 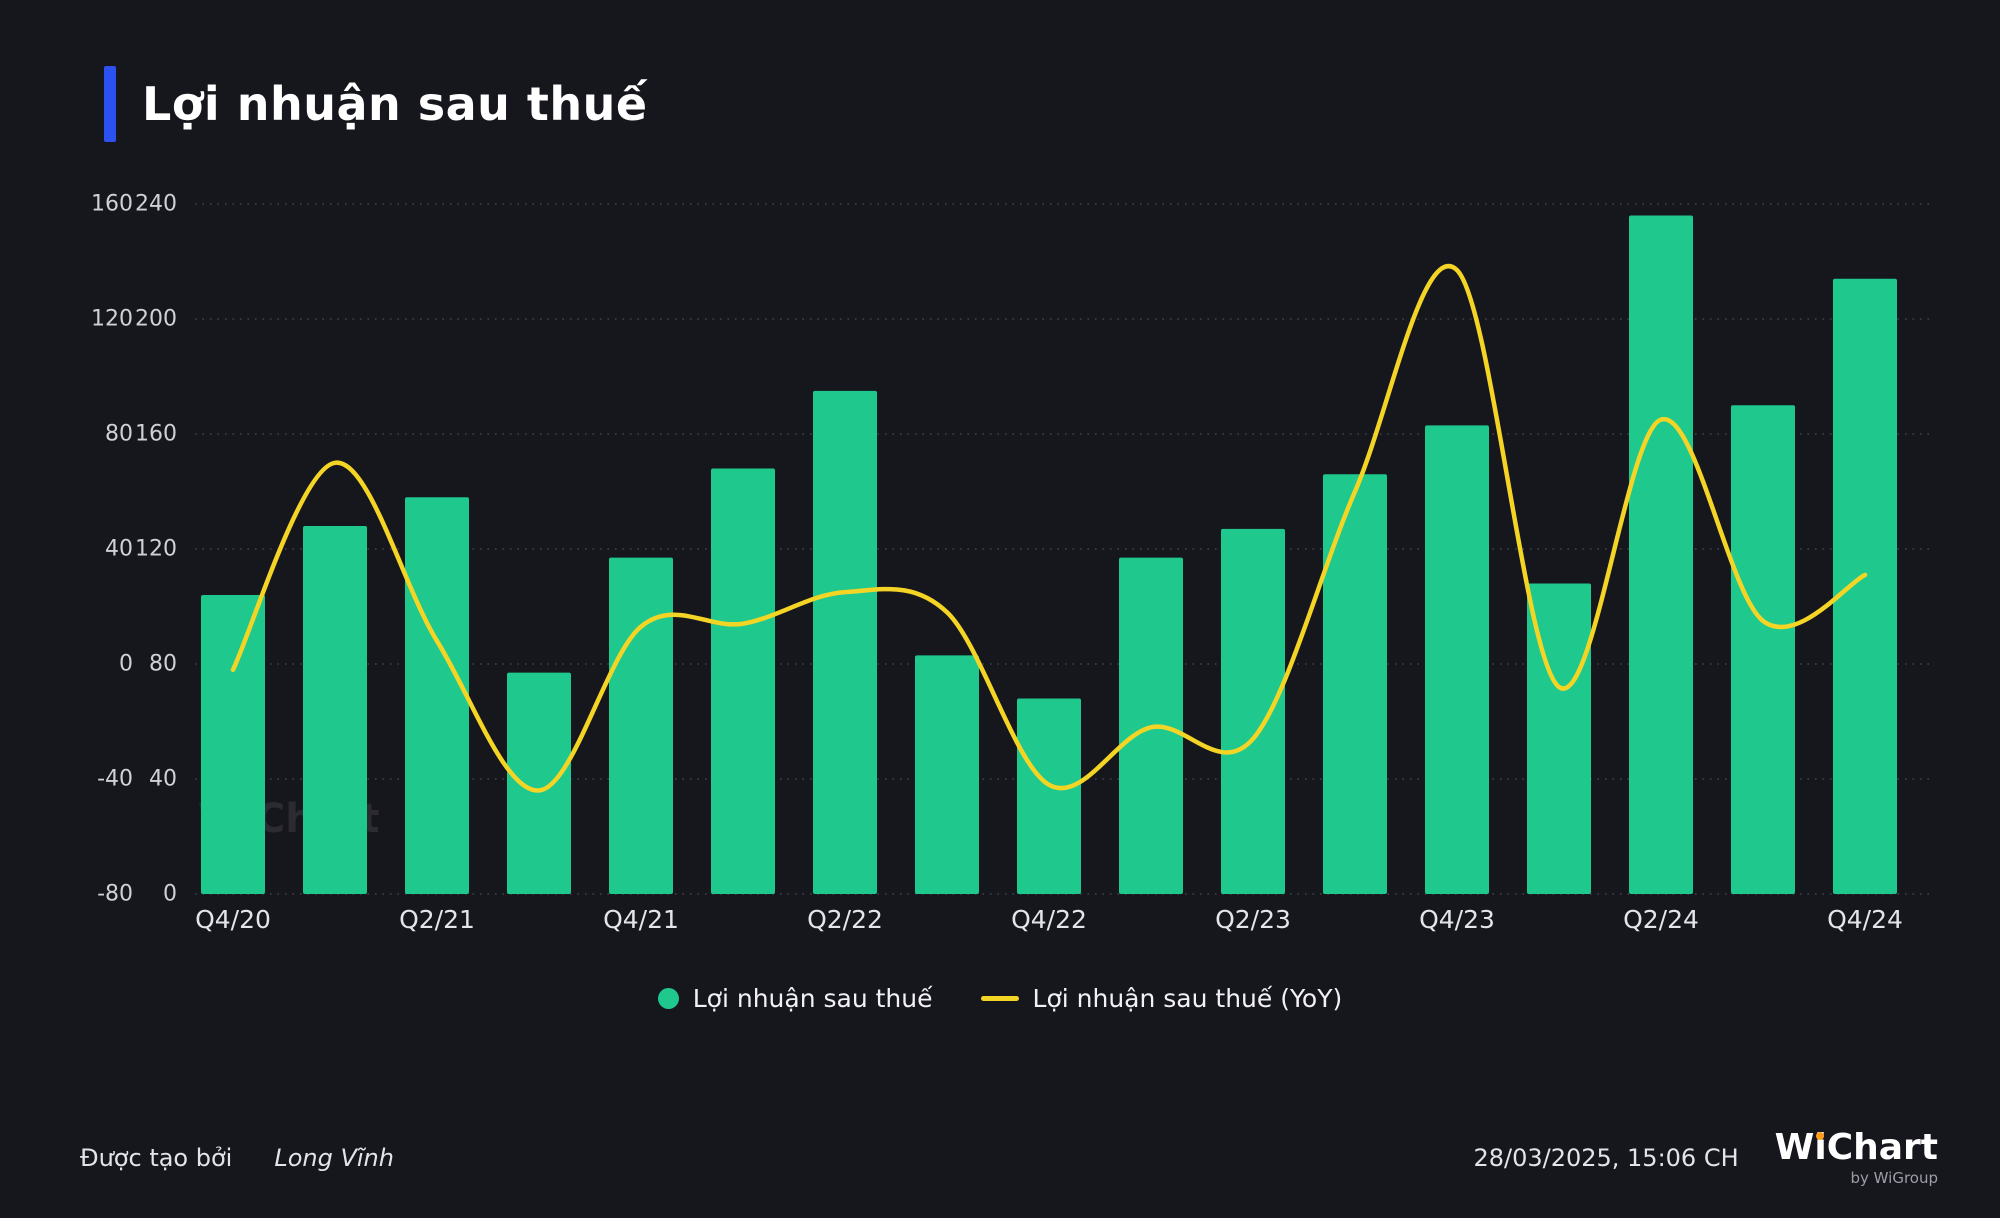 What do you see at coordinates (1865, 919) in the screenshot?
I see `x-axis-tick: Q4/24` at bounding box center [1865, 919].